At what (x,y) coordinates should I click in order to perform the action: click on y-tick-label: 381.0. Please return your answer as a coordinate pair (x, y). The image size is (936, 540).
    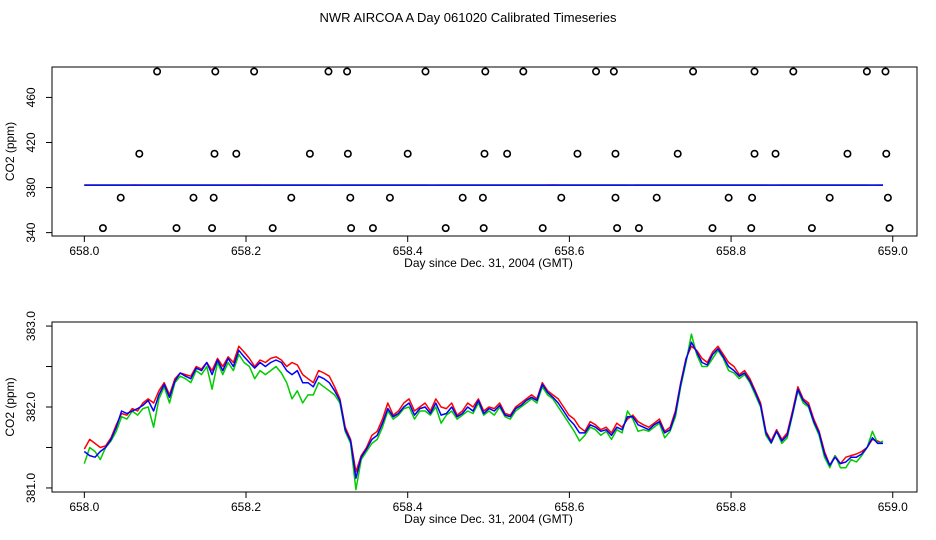
    Looking at the image, I should click on (31, 488).